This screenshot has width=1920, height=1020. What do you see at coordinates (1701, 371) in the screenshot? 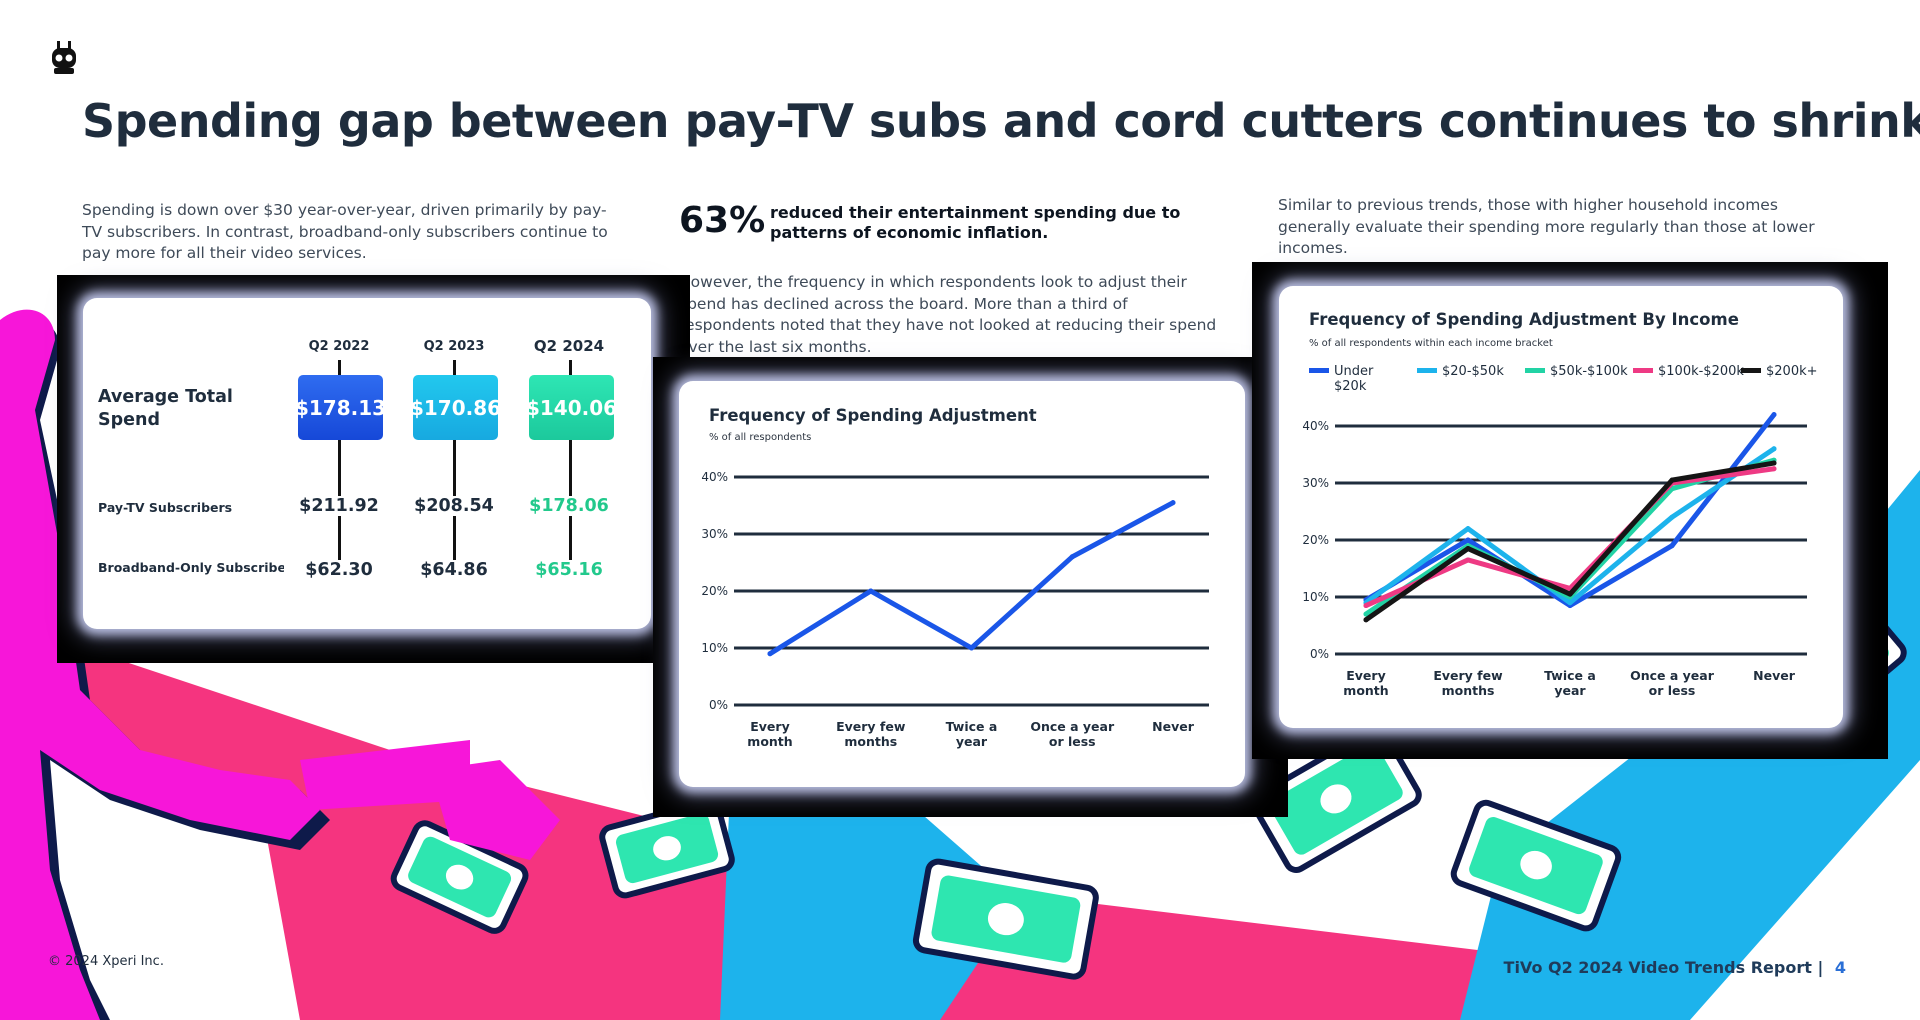
I see `legend-label: $100k-$200k` at bounding box center [1701, 371].